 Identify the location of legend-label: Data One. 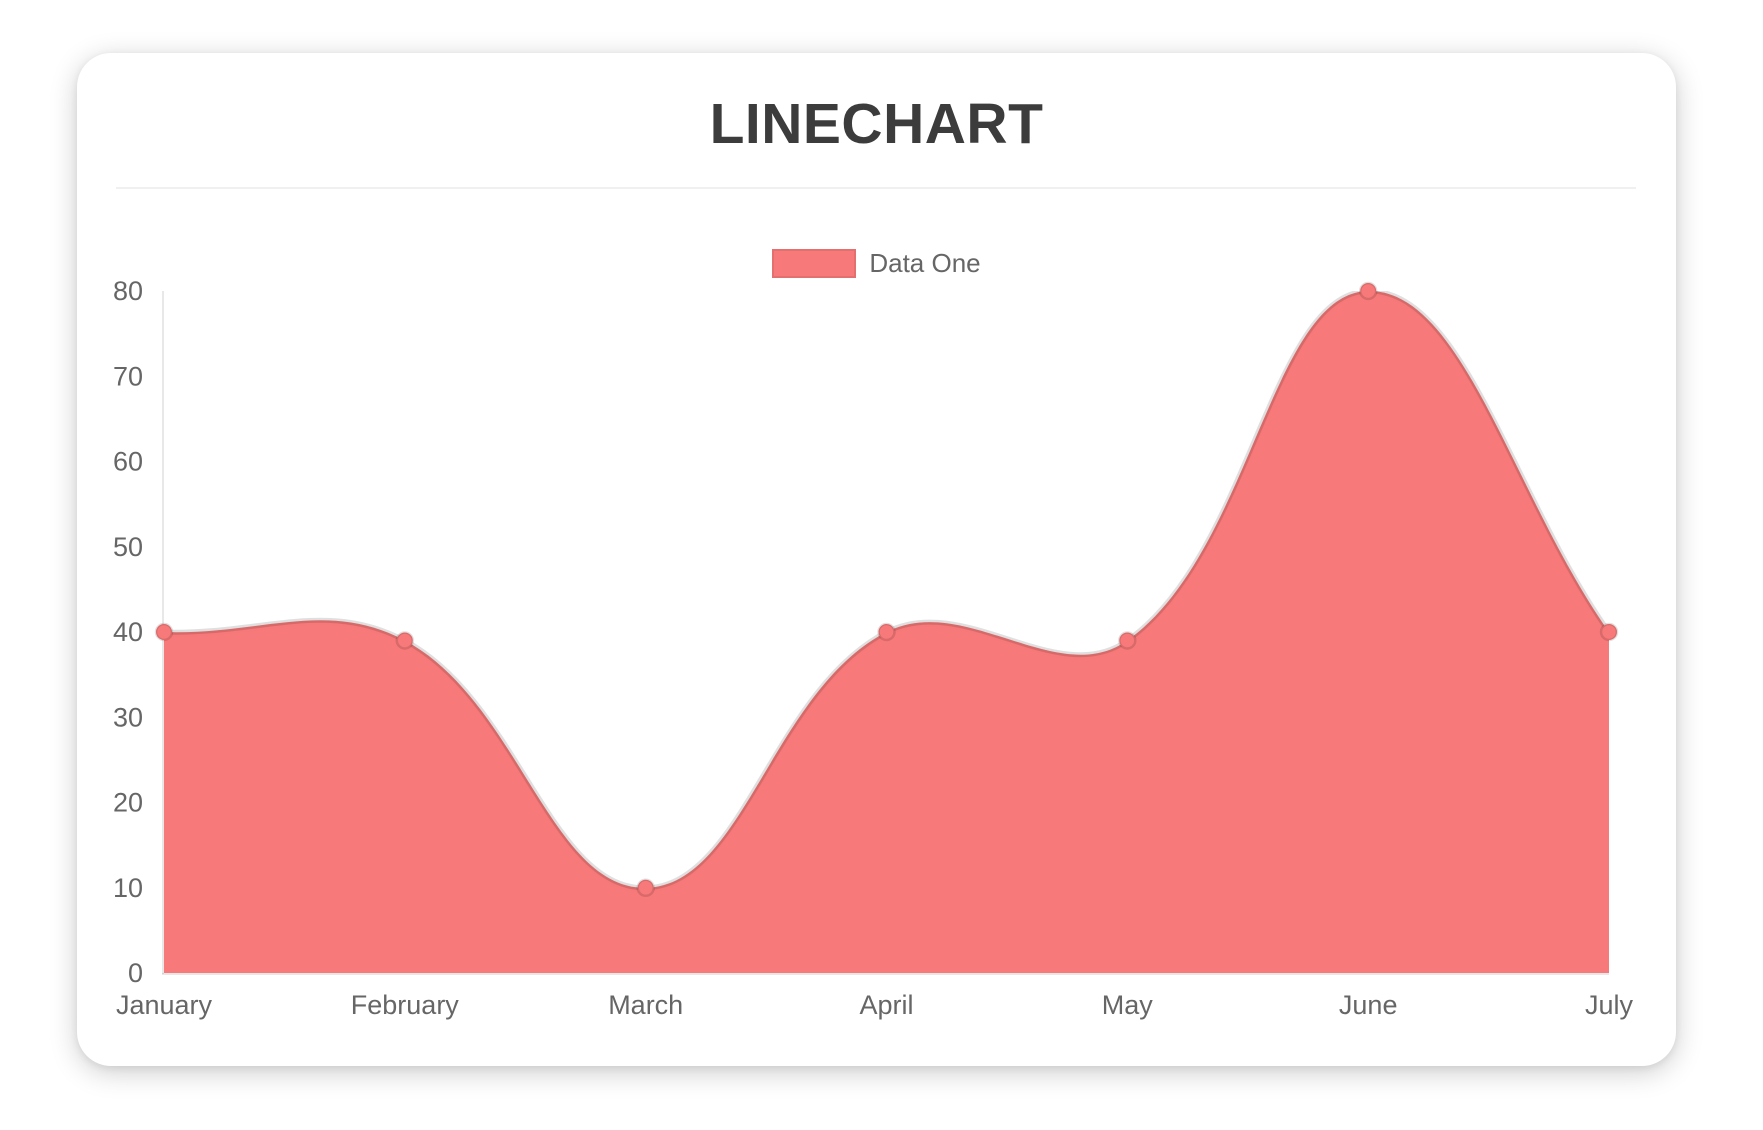
(925, 263).